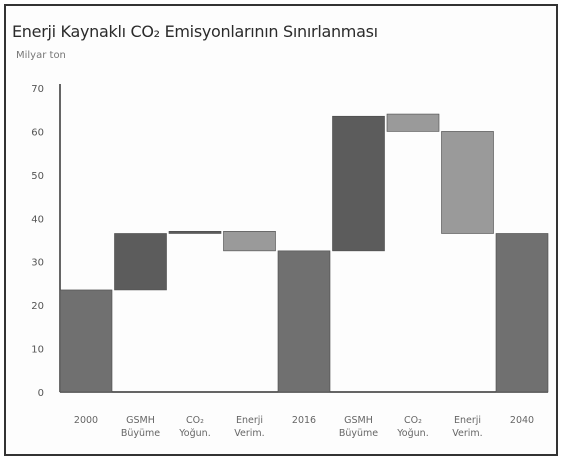 The height and width of the screenshot is (466, 568). Describe the element at coordinates (41, 393) in the screenshot. I see `y-tick-label: 0` at that location.